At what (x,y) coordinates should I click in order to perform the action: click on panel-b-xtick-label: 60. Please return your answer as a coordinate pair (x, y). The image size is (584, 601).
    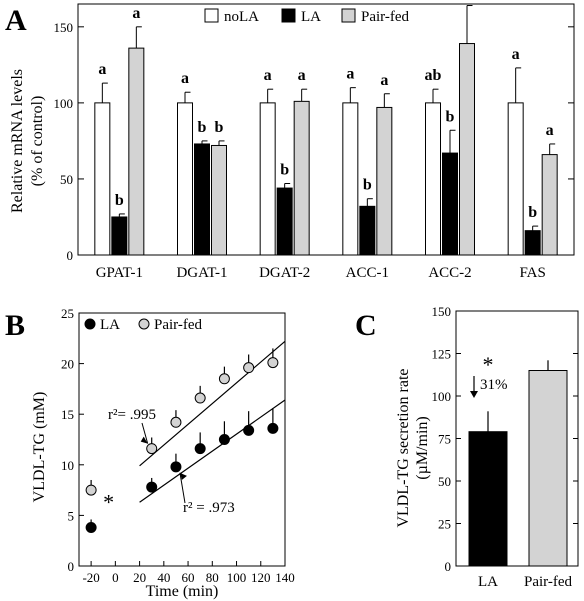
    Looking at the image, I should click on (188, 577).